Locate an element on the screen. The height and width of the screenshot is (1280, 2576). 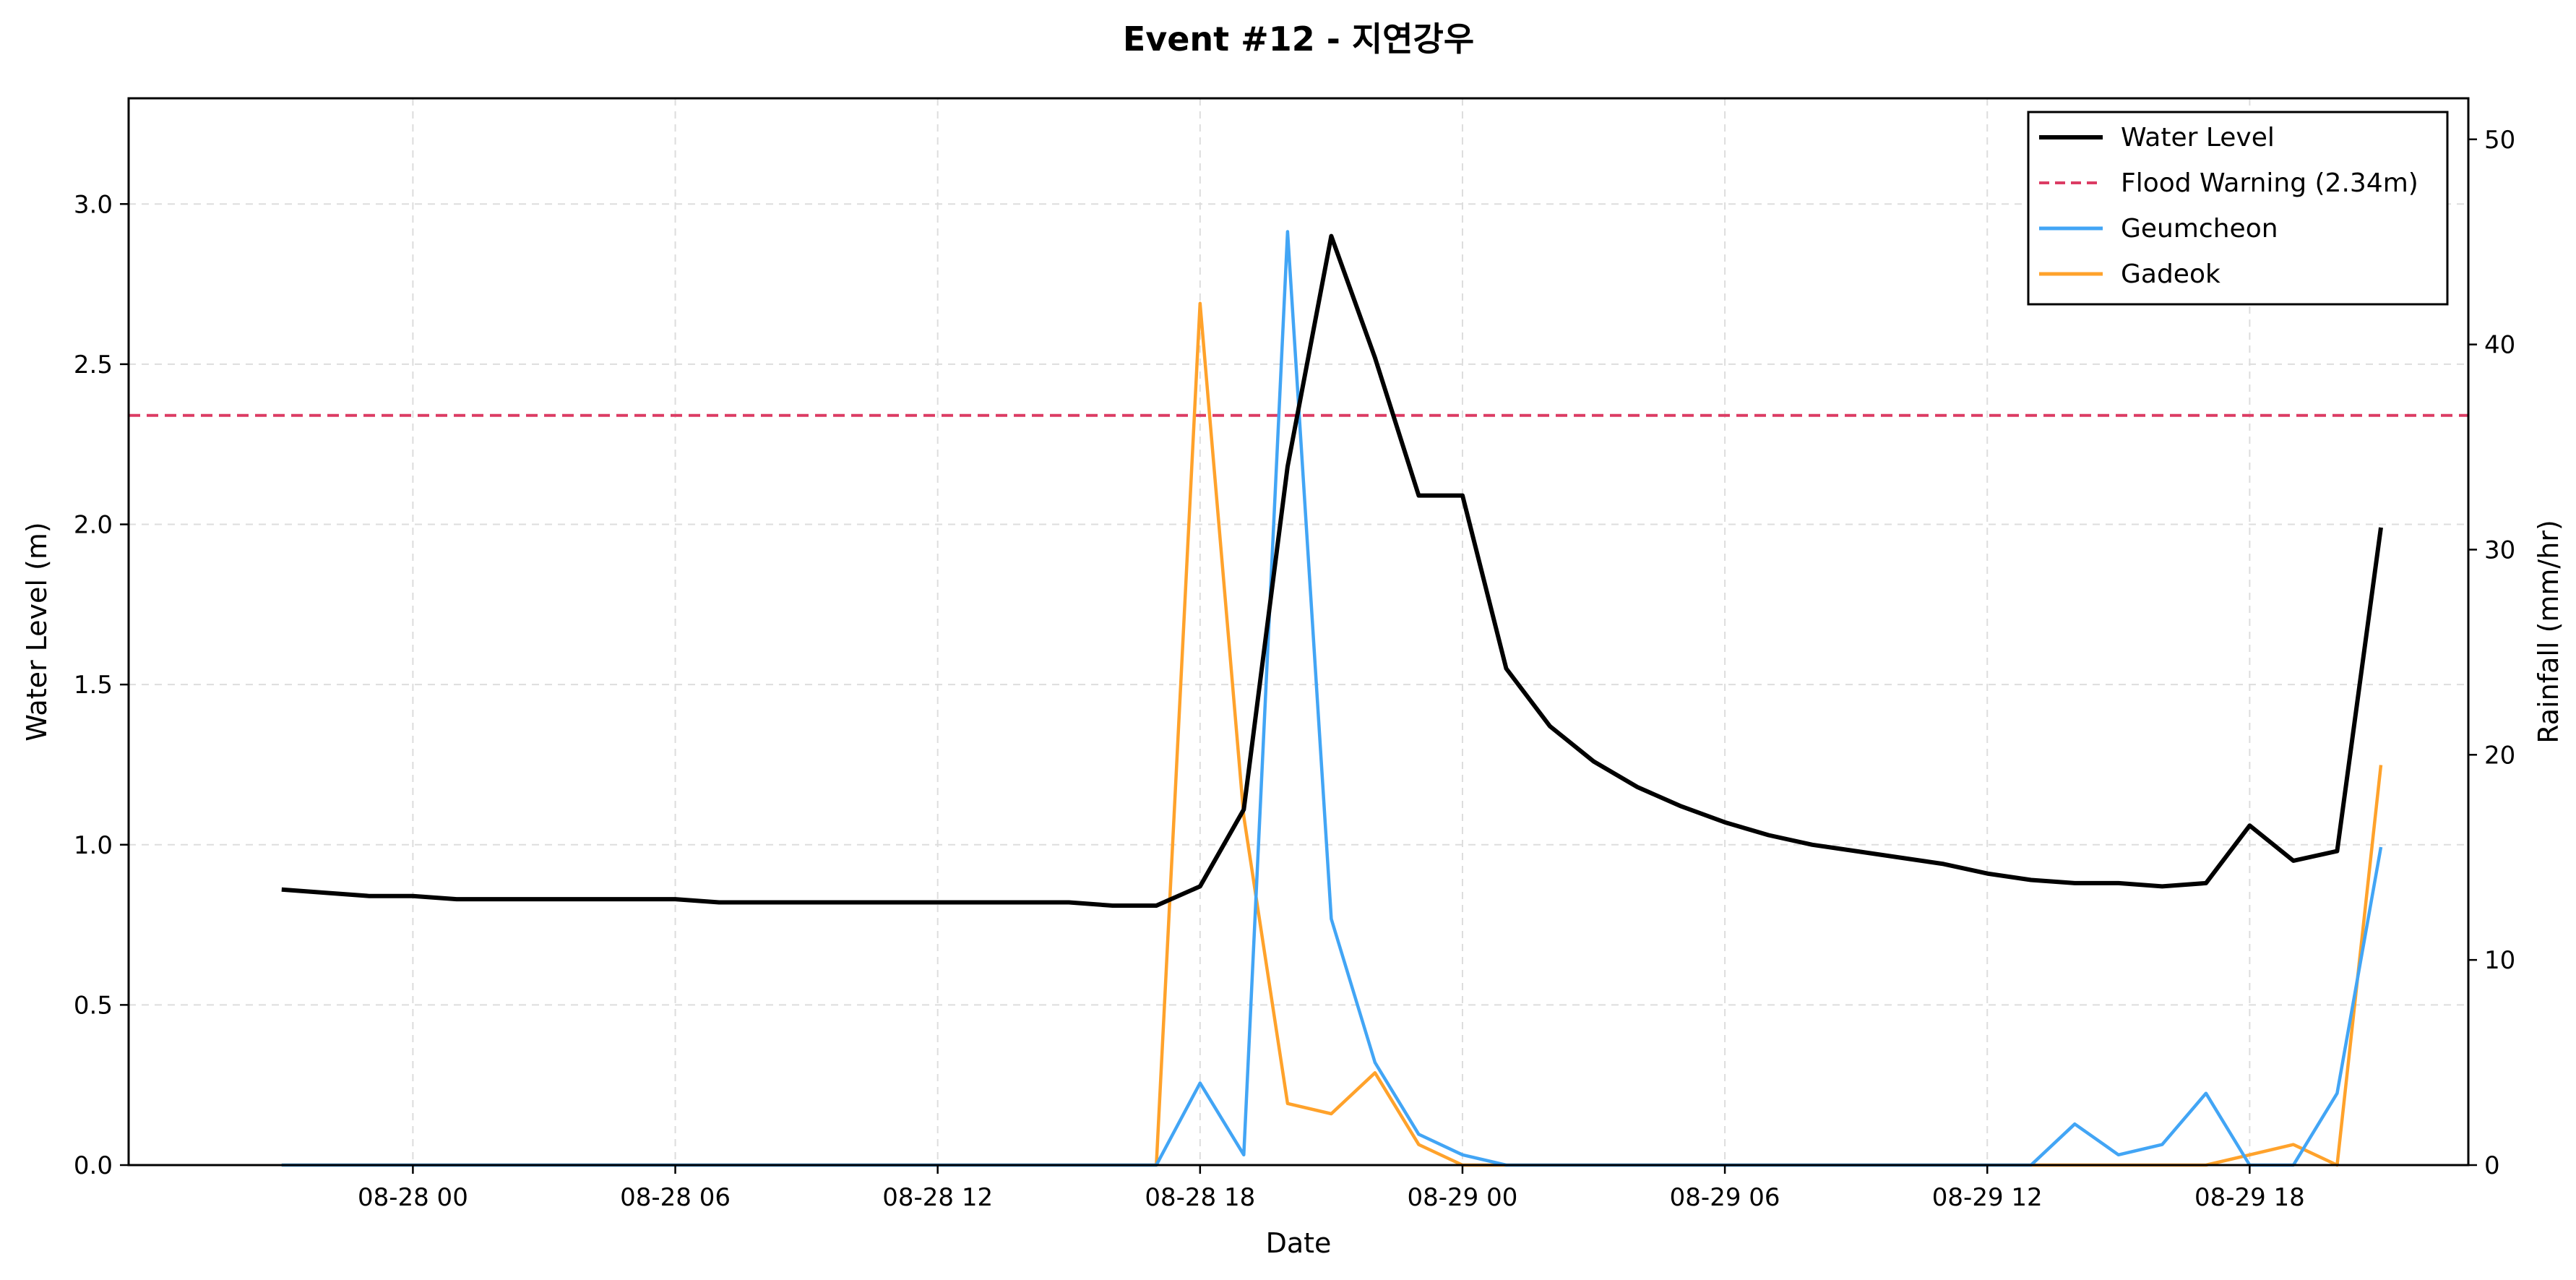
x-tick-label: 08-29 06 is located at coordinates (1725, 1197).